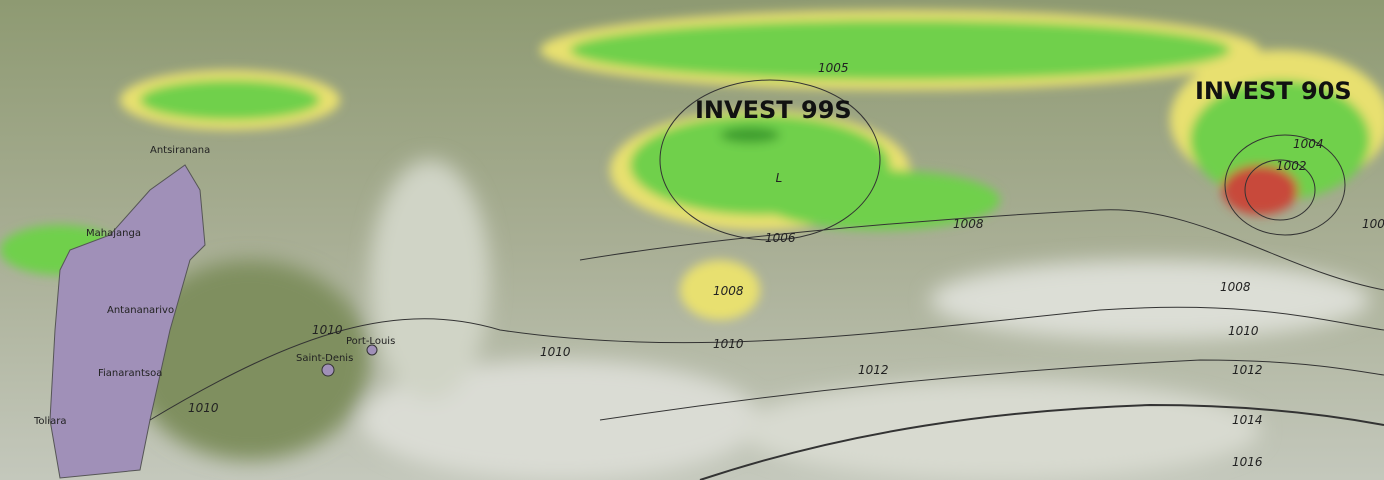 This screenshot has height=480, width=1384. What do you see at coordinates (180, 150) in the screenshot?
I see `city-label: Antsiranana` at bounding box center [180, 150].